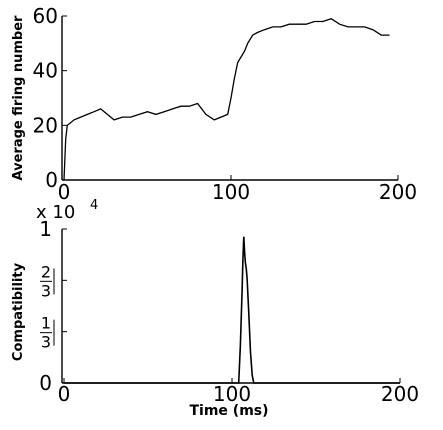 The width and height of the screenshot is (443, 430). What do you see at coordinates (46, 271) in the screenshot?
I see `y-tick-numerator: 2` at bounding box center [46, 271].